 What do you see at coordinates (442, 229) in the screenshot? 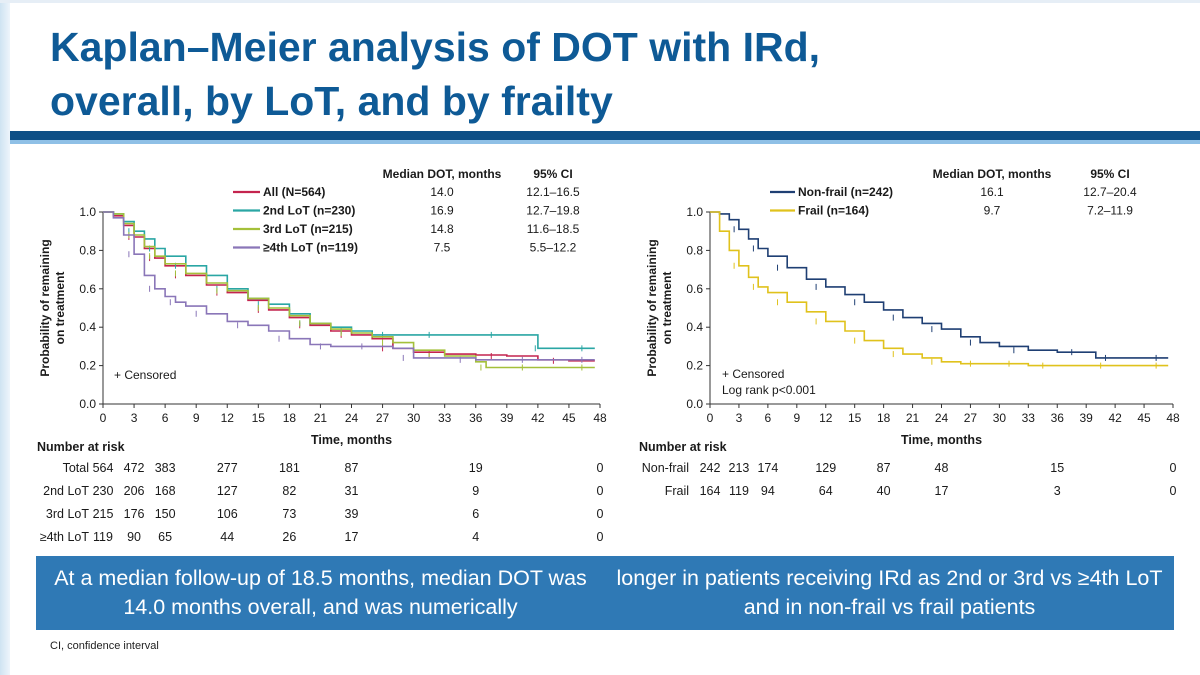
I see `legend-median-3: 14.8` at bounding box center [442, 229].